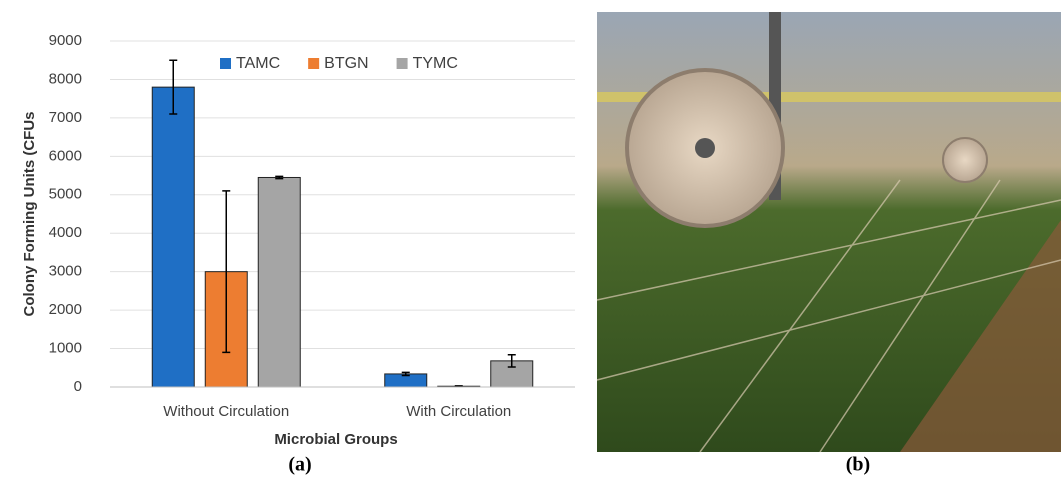 This screenshot has height=477, width=1061. Describe the element at coordinates (65, 271) in the screenshot. I see `y-tick-label: 3000` at that location.